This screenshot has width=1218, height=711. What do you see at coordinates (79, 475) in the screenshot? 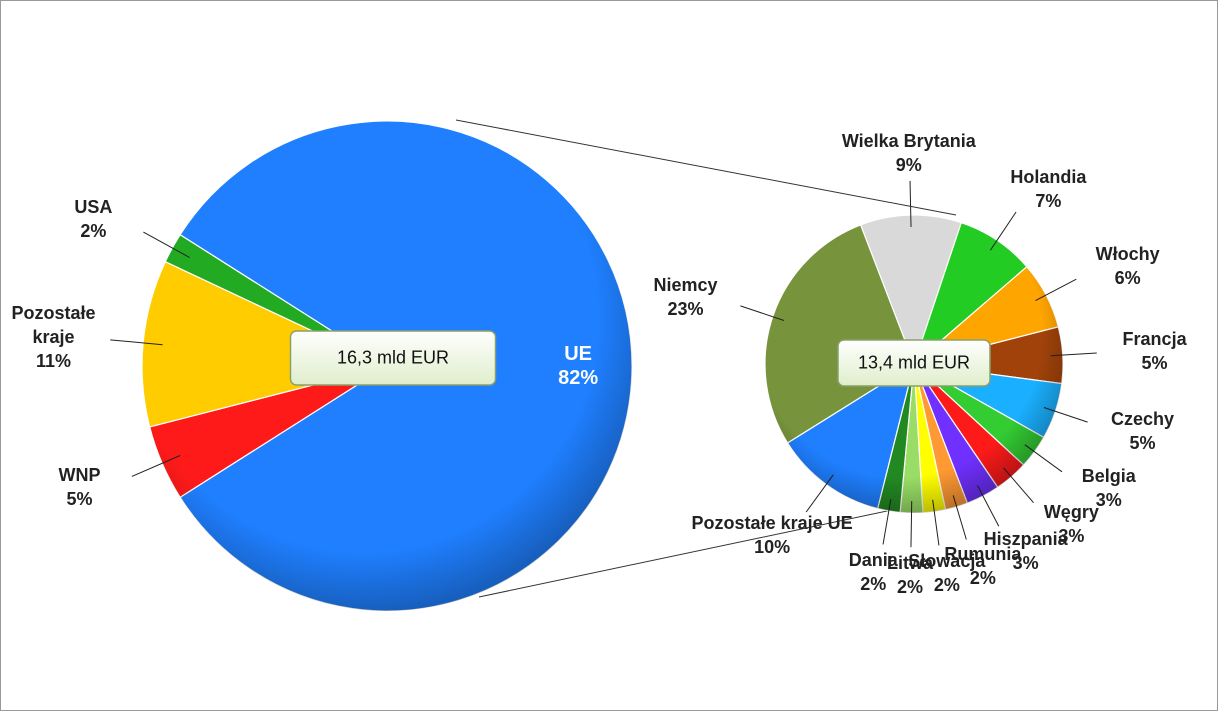
I see `category-label: WNP` at bounding box center [79, 475].